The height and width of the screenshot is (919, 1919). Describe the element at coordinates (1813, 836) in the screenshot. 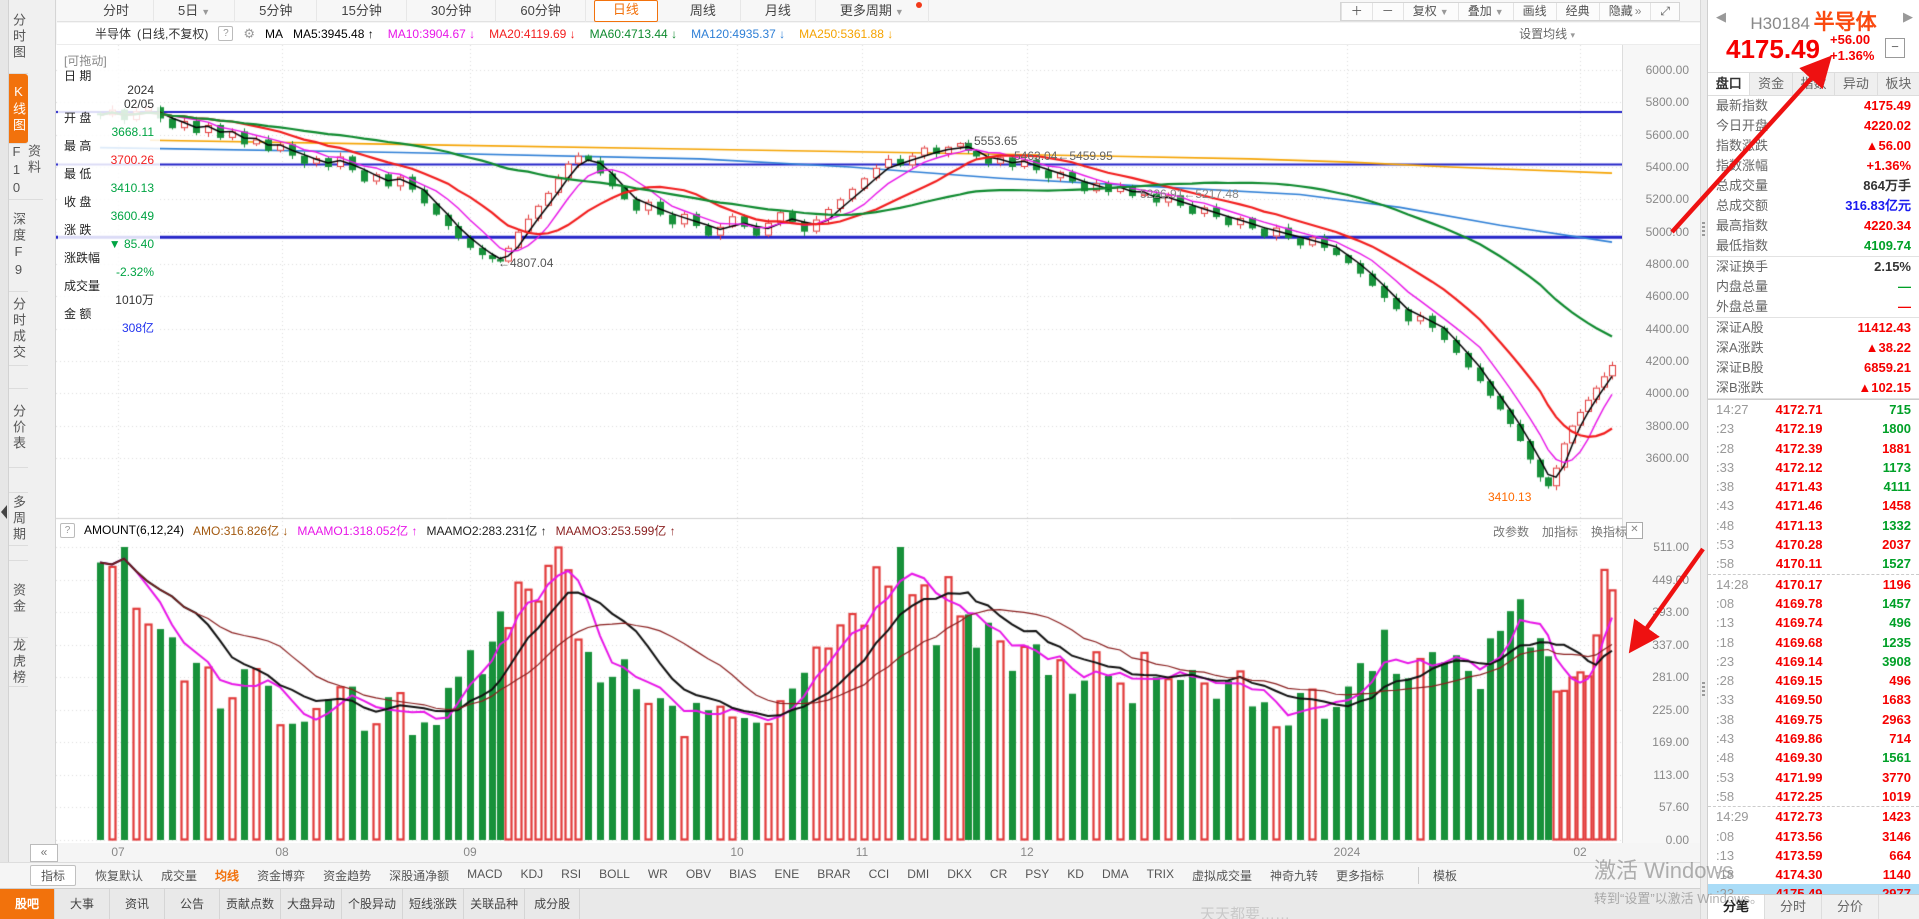

I see `tick-row: :08 4173.56 3146` at that location.